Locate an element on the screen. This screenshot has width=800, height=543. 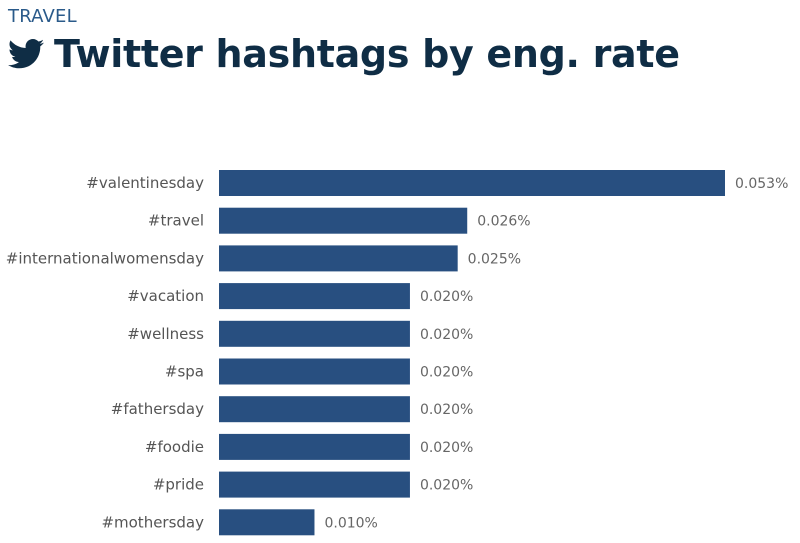
value-label: 0.010% is located at coordinates (350, 523).